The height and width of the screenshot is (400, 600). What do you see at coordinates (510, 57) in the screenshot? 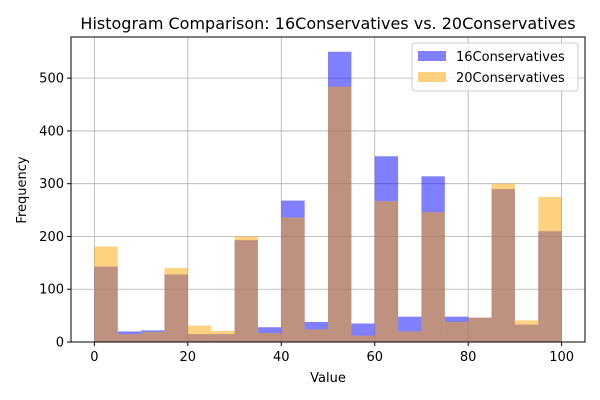
I see `legend-label: 16Conservatives` at bounding box center [510, 57].